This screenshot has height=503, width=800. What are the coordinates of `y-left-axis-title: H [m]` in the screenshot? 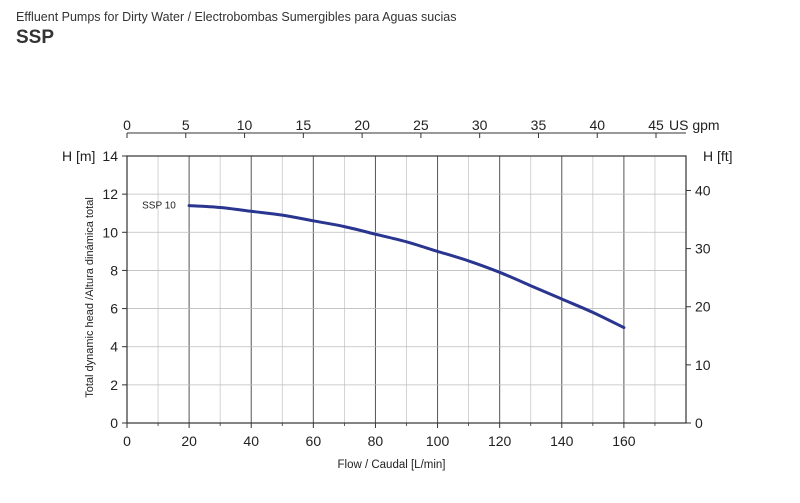 It's located at (78, 156).